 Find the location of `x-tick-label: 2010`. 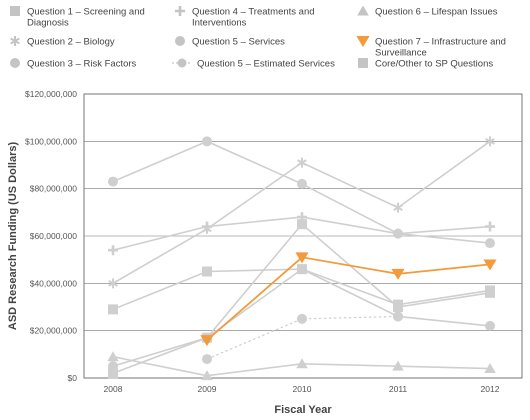

x-tick-label: 2010 is located at coordinates (302, 389).